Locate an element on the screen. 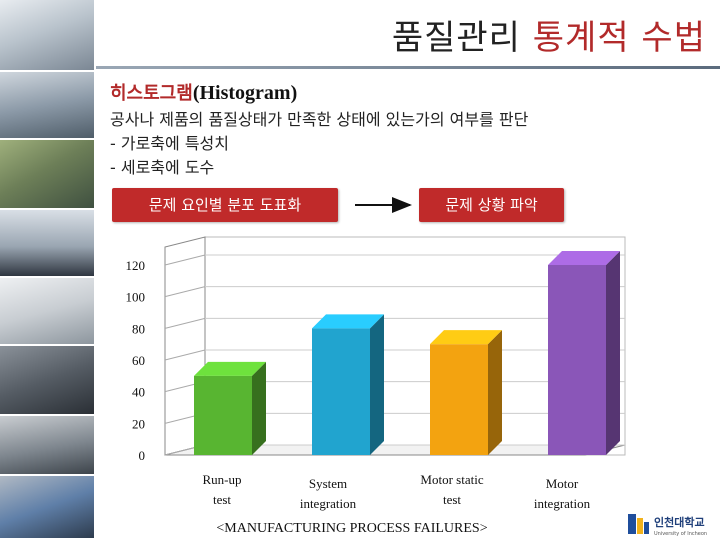 Image resolution: width=720 pixels, height=540 pixels. x-category-label: Motor is located at coordinates (562, 483).